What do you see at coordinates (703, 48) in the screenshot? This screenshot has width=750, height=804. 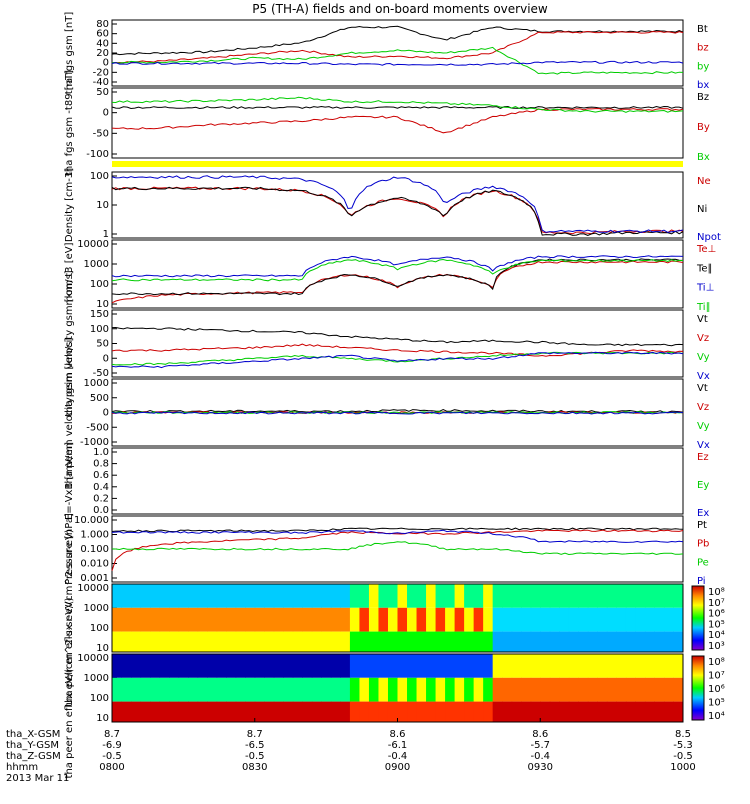 I see `legend-label: bz` at bounding box center [703, 48].